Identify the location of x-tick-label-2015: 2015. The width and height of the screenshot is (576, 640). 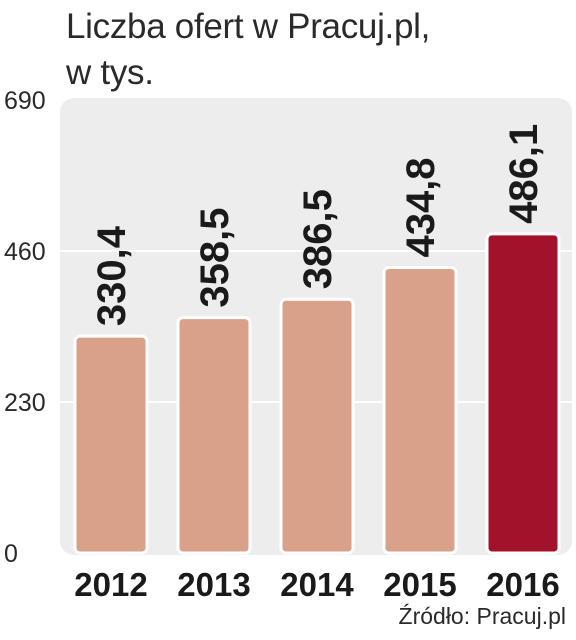
(419, 584).